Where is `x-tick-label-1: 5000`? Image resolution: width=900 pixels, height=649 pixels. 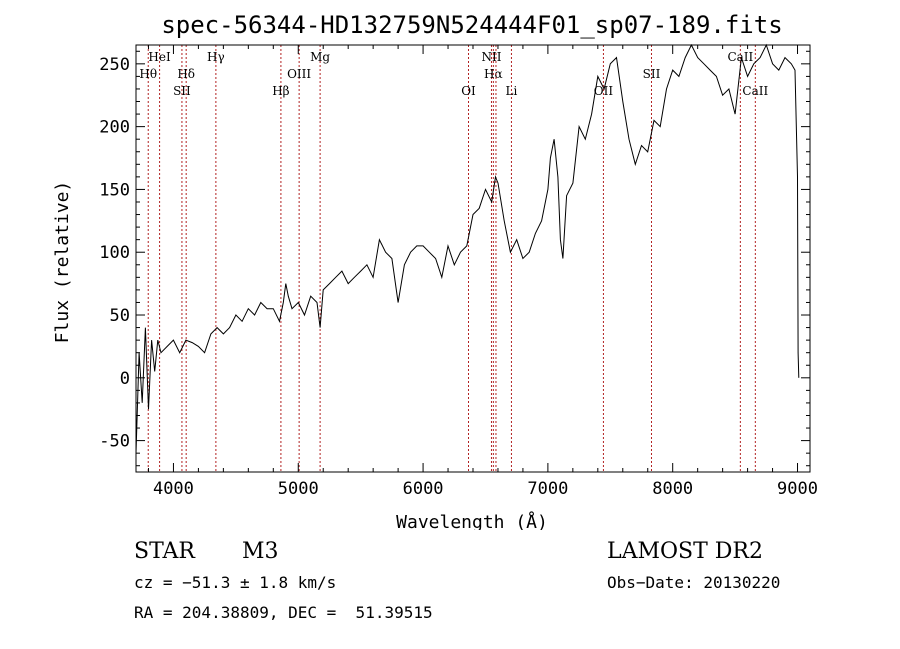
x-tick-label-1: 5000 is located at coordinates (298, 489).